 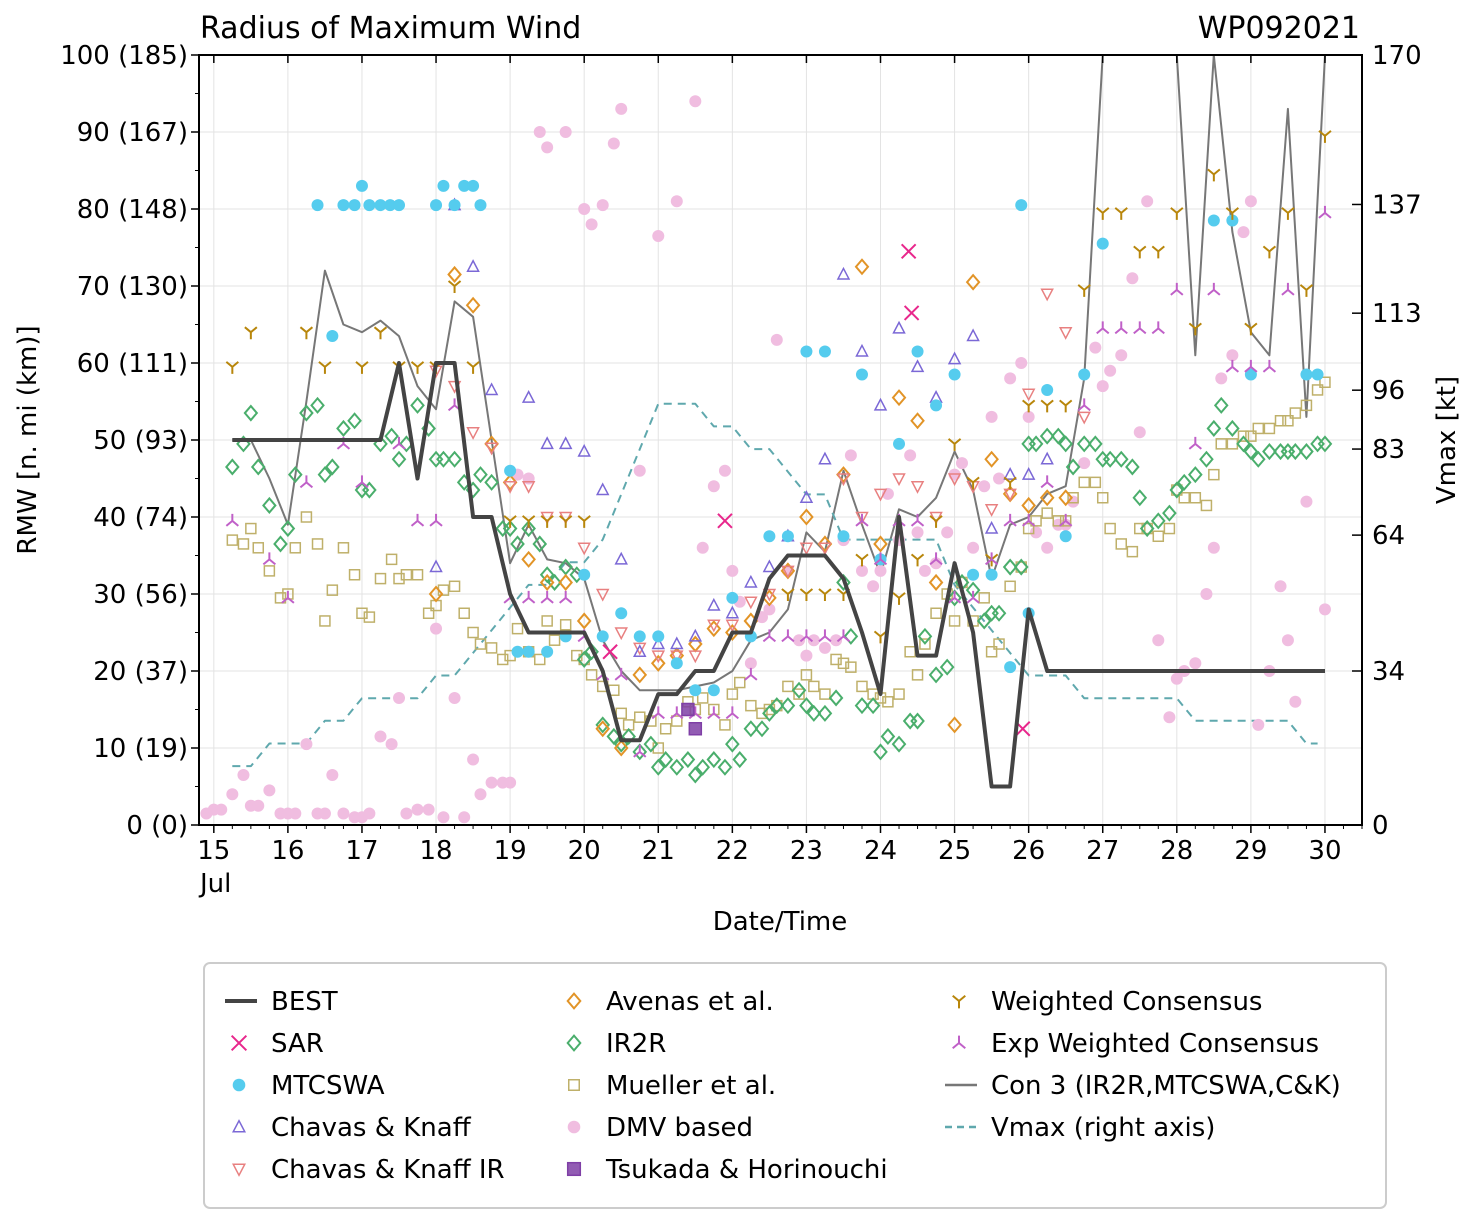 I want to click on y-tick-label: 50 (93), so click(x=140, y=441).